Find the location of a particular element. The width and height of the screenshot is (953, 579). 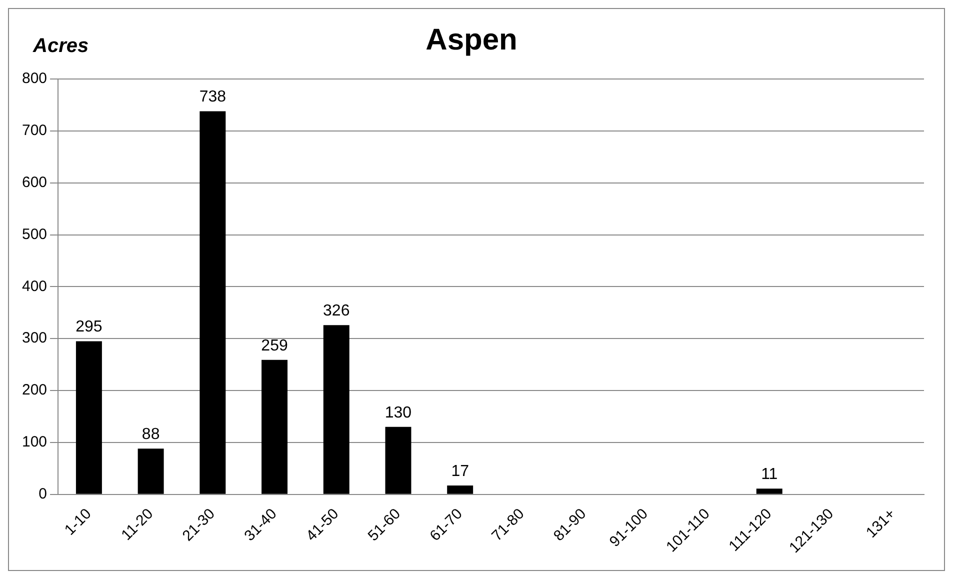

data-label: 326 is located at coordinates (336, 311).